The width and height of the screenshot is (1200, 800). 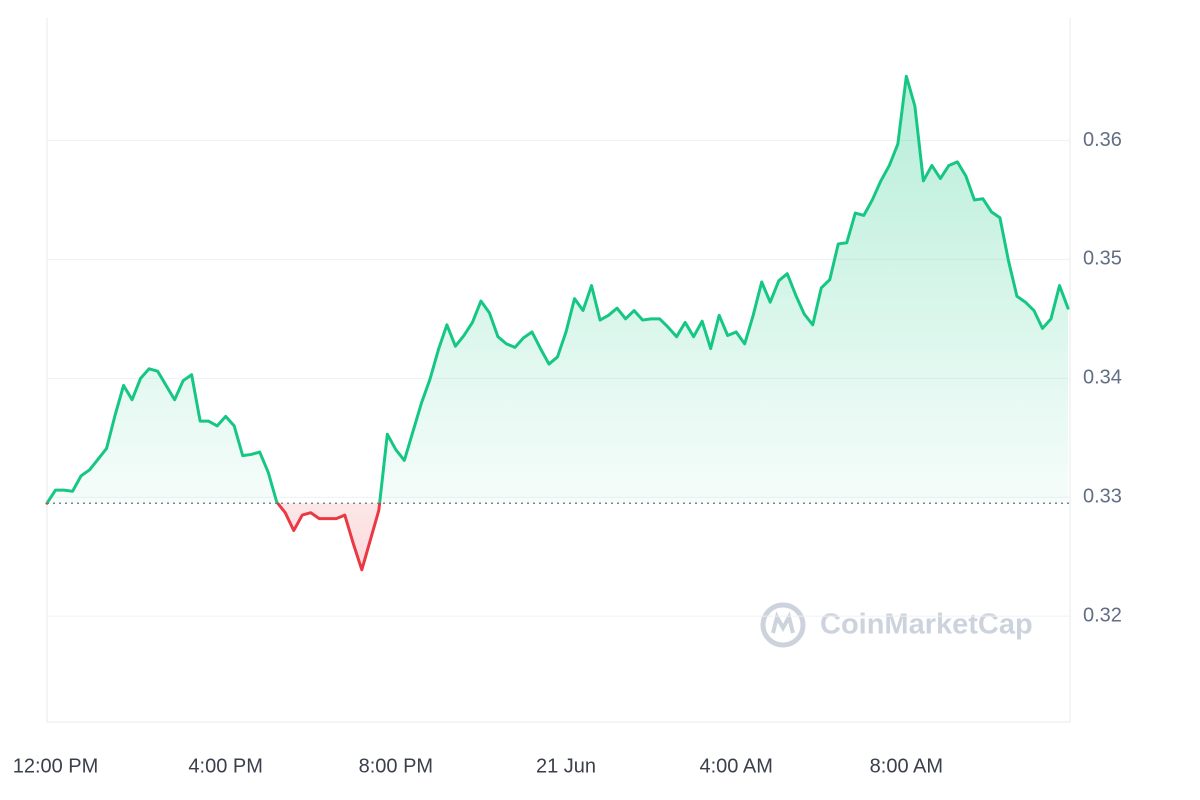 What do you see at coordinates (1102, 140) in the screenshot?
I see `y-tick-label: 0.36` at bounding box center [1102, 140].